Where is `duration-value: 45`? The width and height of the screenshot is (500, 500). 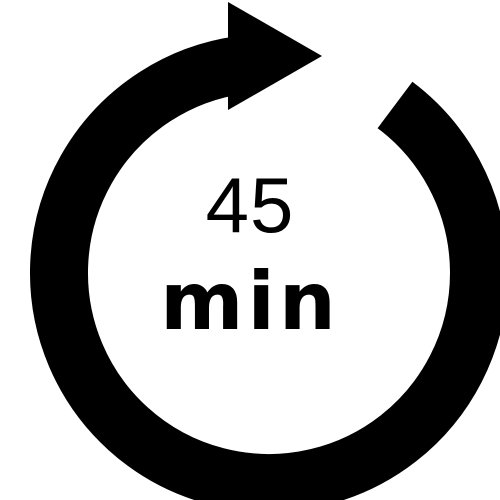 duration-value: 45 is located at coordinates (250, 205).